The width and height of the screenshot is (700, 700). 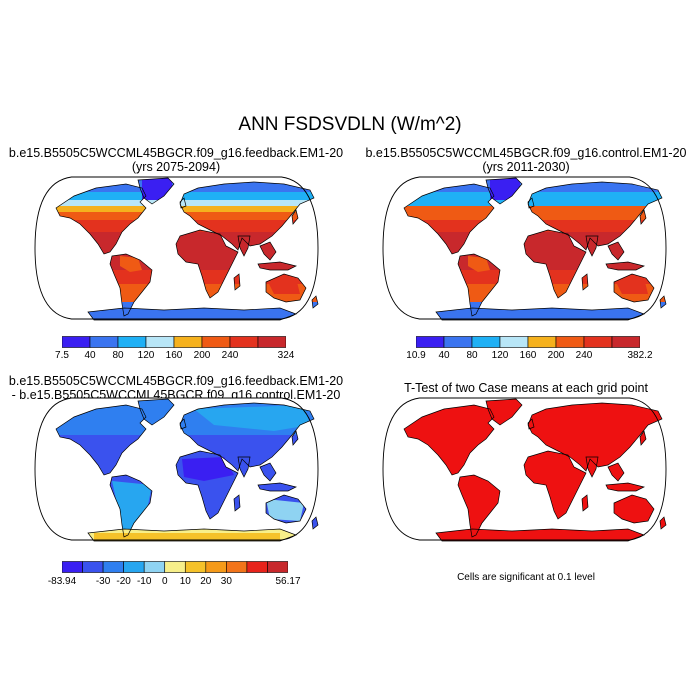 I want to click on panel2-map, so click(x=524, y=248).